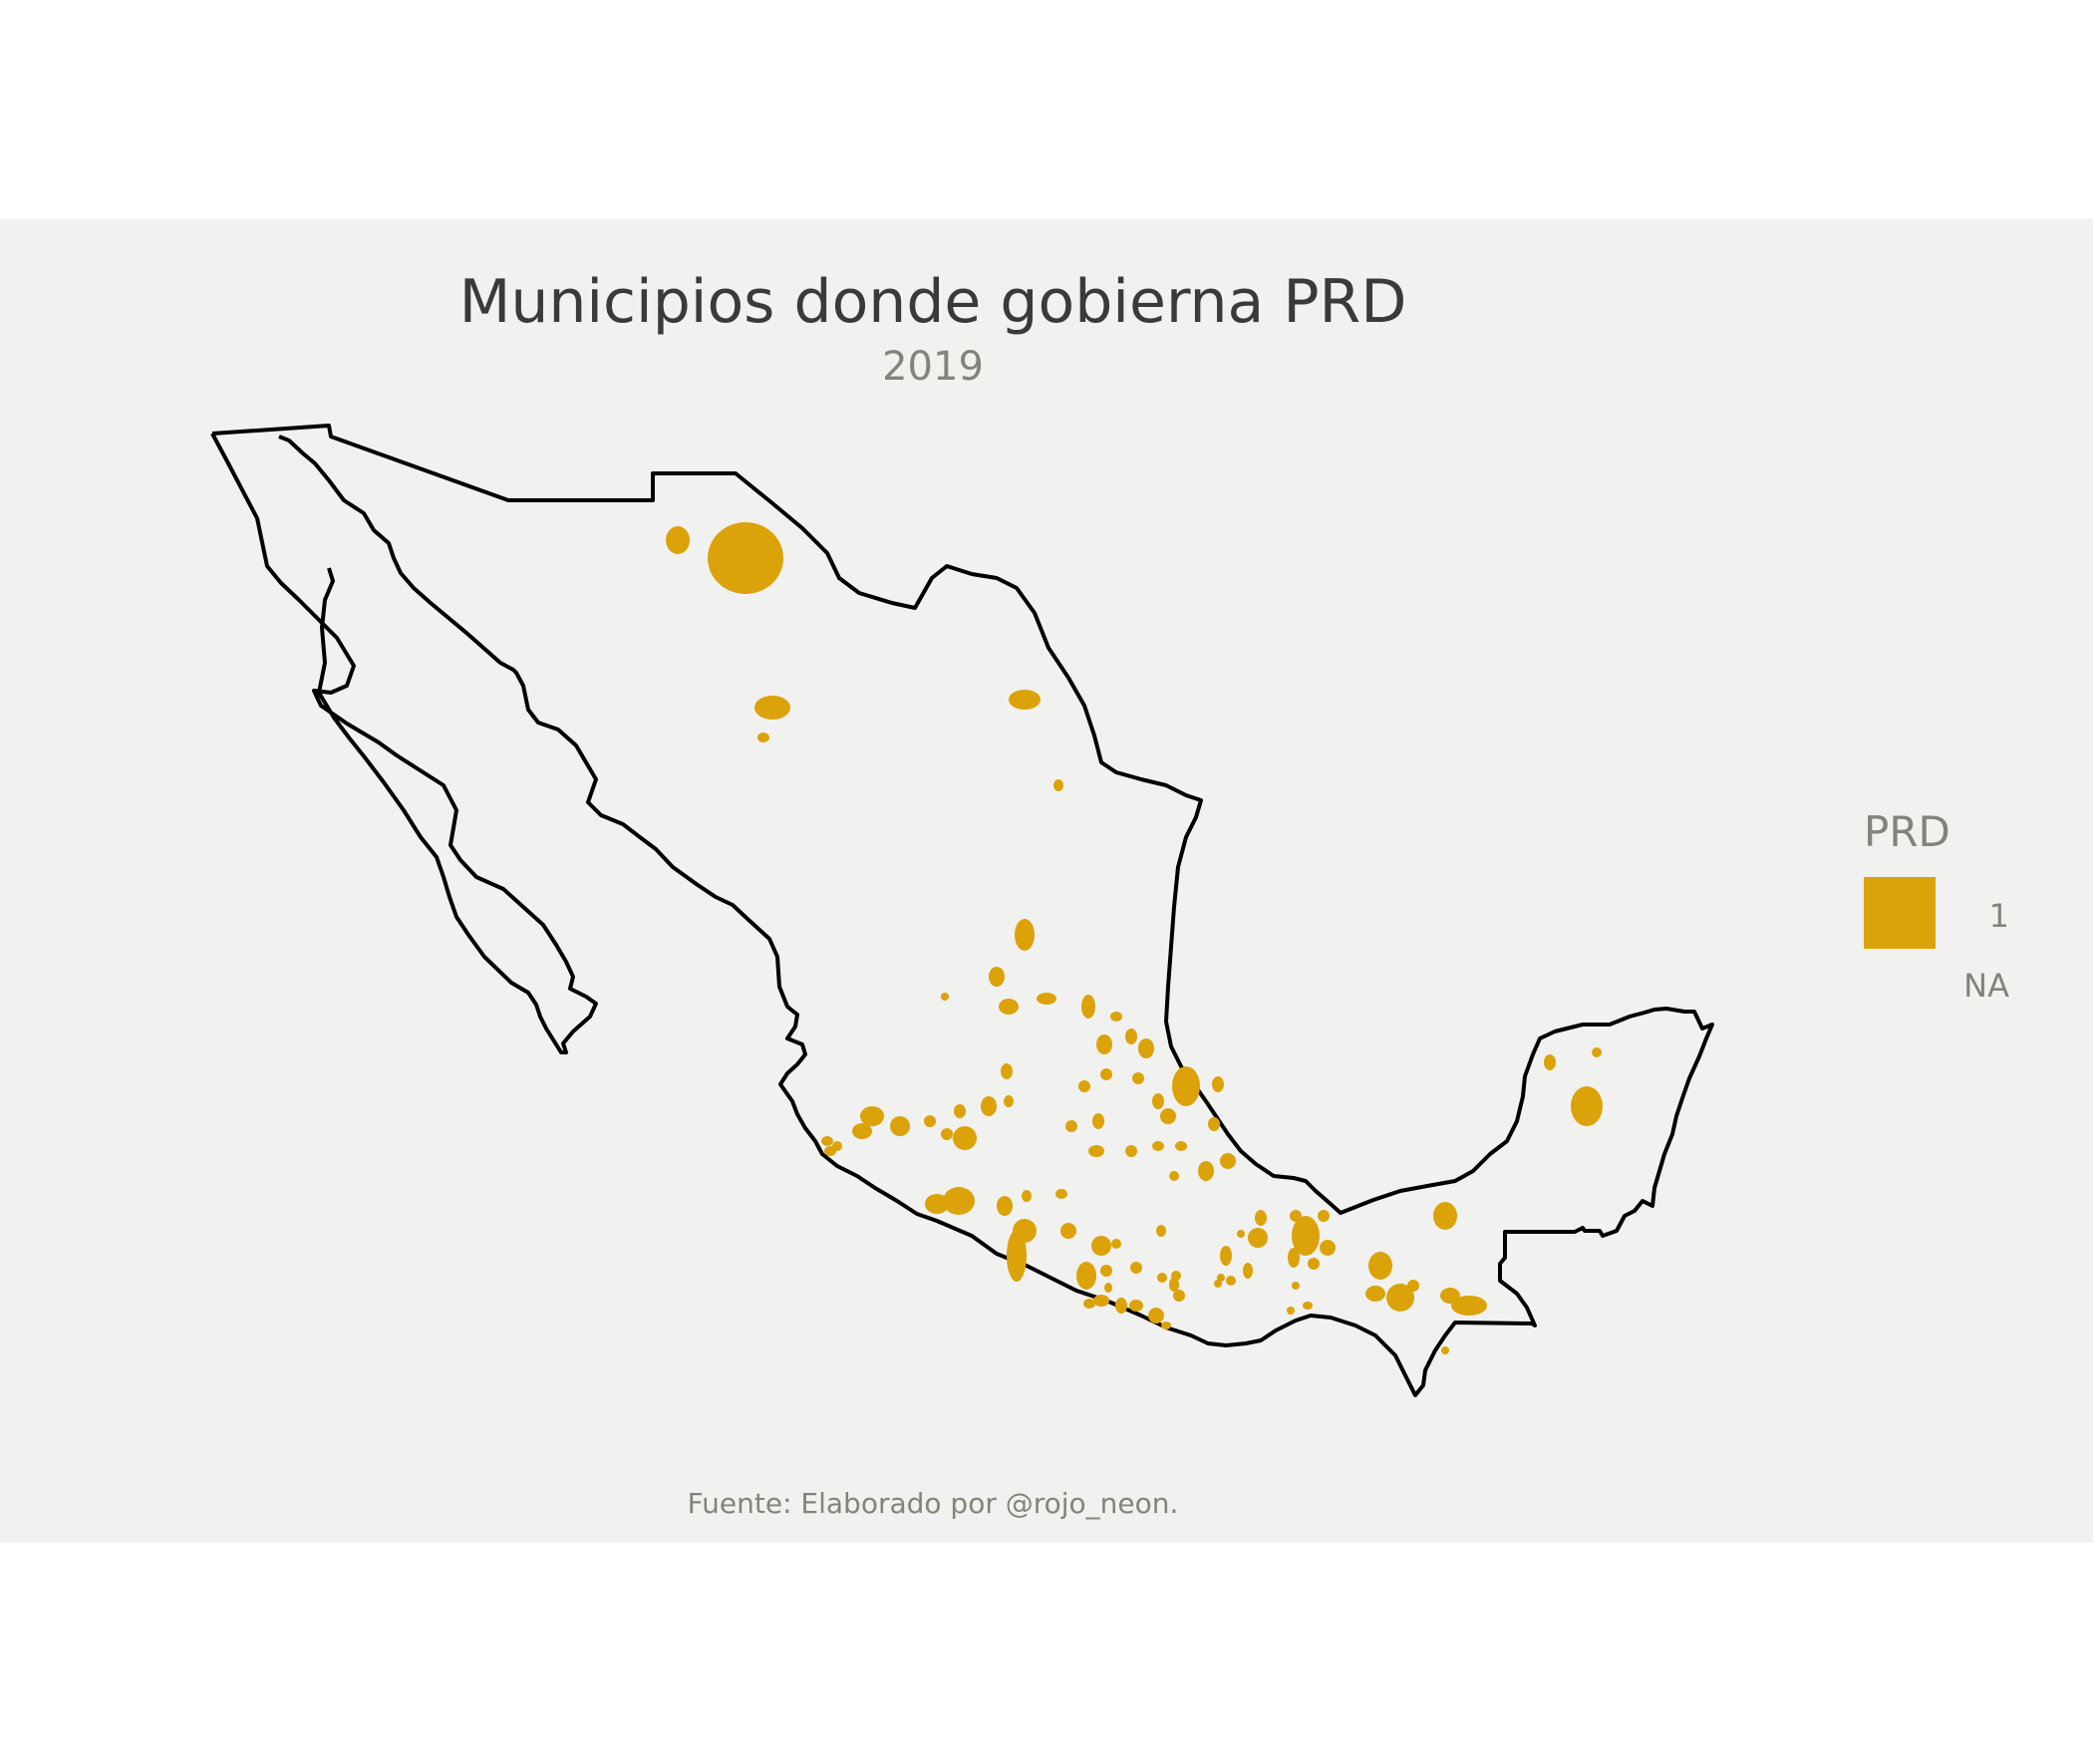 This screenshot has height=1764, width=2093. I want to click on map-title: Municipios donde gobierna PRD, so click(932, 302).